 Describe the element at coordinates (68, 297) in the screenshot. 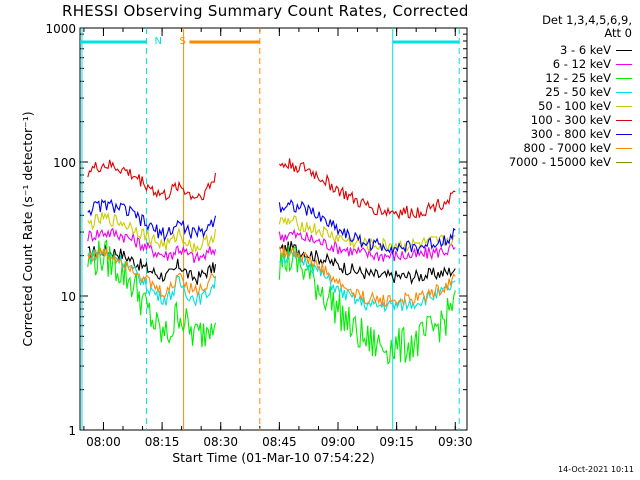

I see `y-tick-label: 10` at that location.